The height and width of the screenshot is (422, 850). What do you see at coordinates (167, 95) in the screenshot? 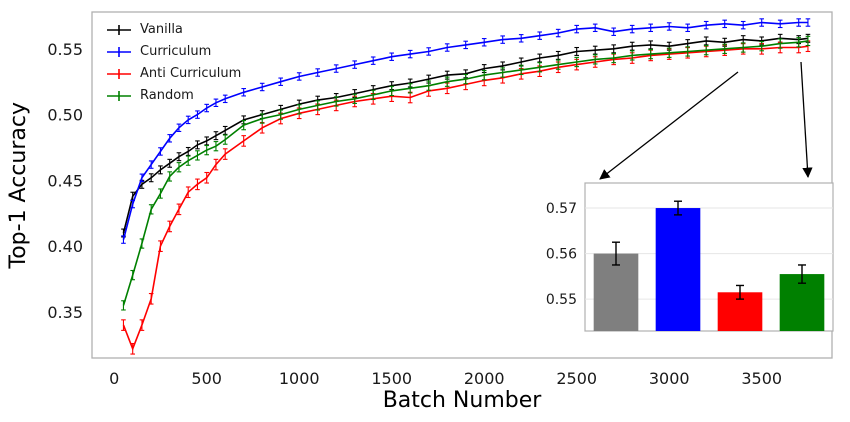
I see `legend-label: Random` at bounding box center [167, 95].